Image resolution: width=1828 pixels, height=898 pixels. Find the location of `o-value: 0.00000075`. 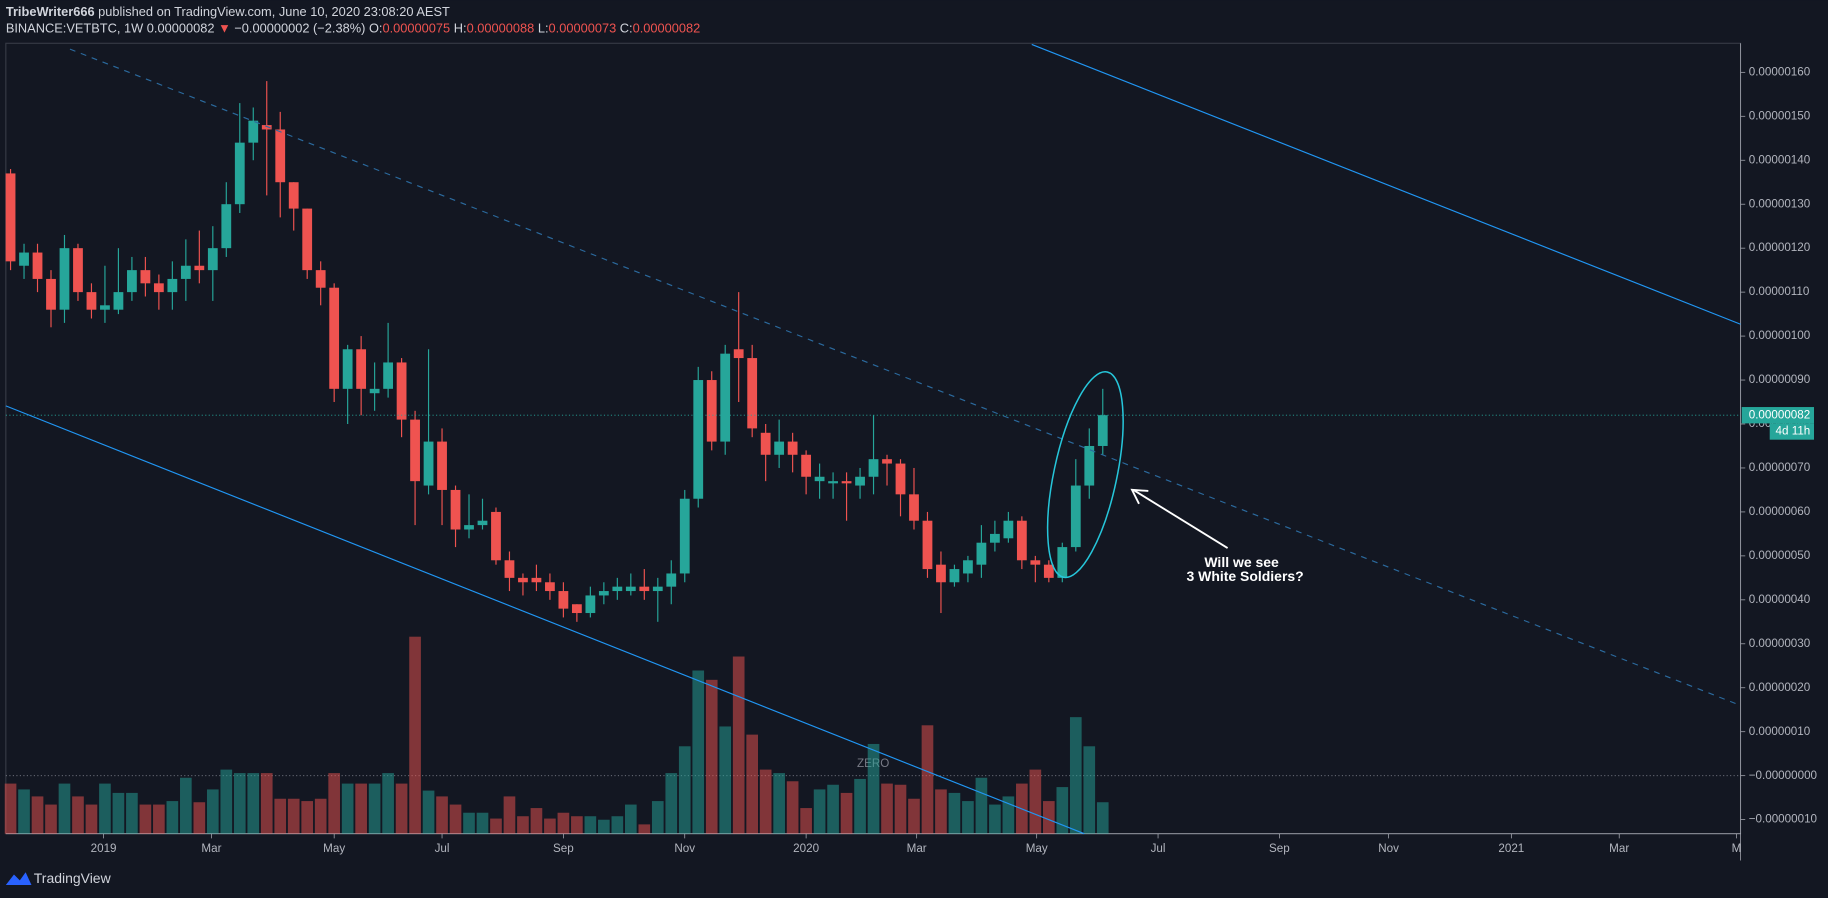

o-value: 0.00000075 is located at coordinates (416, 28).